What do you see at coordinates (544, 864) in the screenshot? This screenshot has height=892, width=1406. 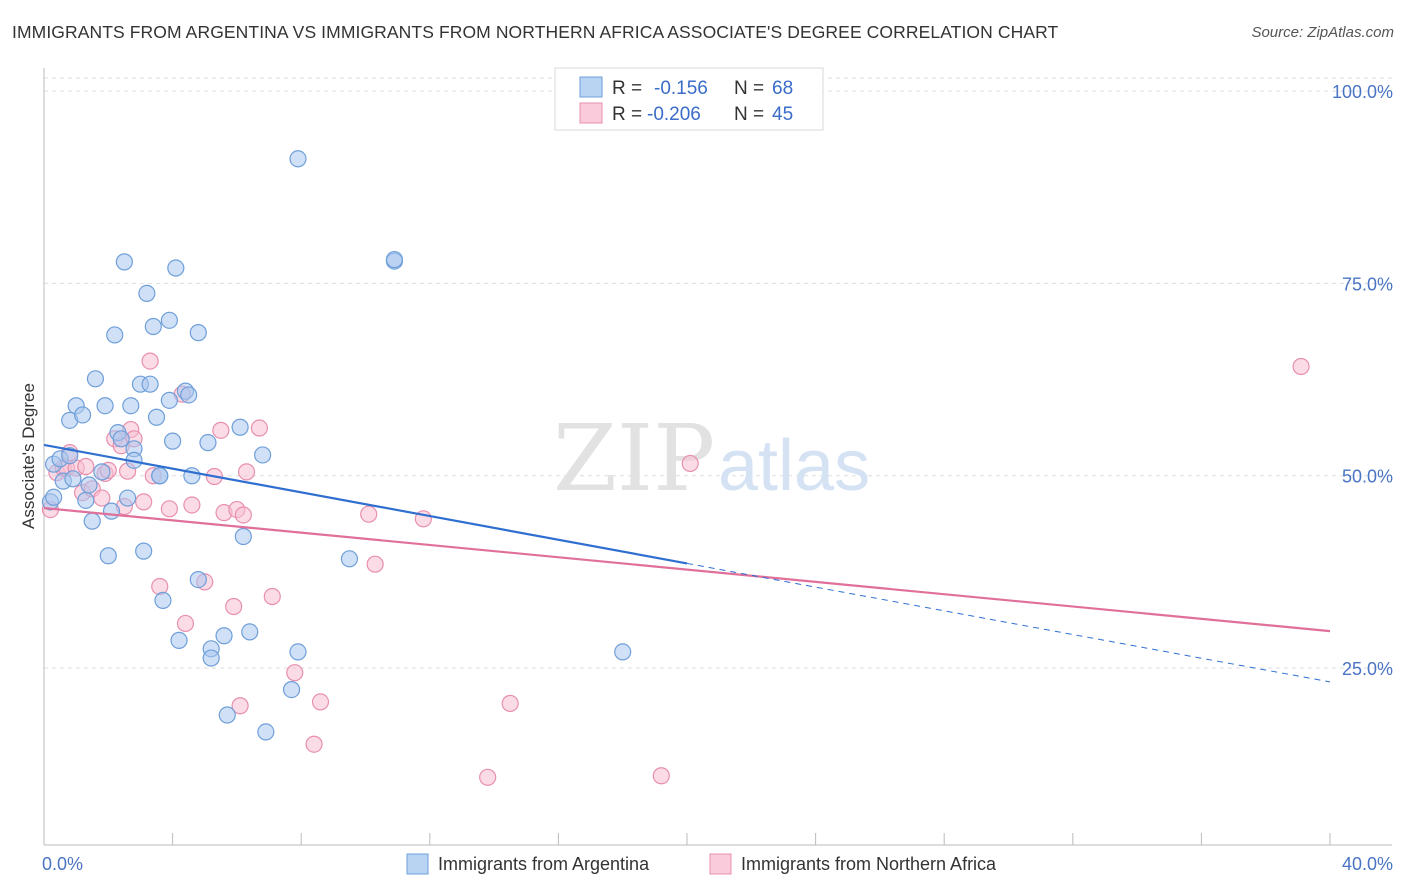 I see `bottom-legend-label-argentina: Immigrants from Argentina` at bounding box center [544, 864].